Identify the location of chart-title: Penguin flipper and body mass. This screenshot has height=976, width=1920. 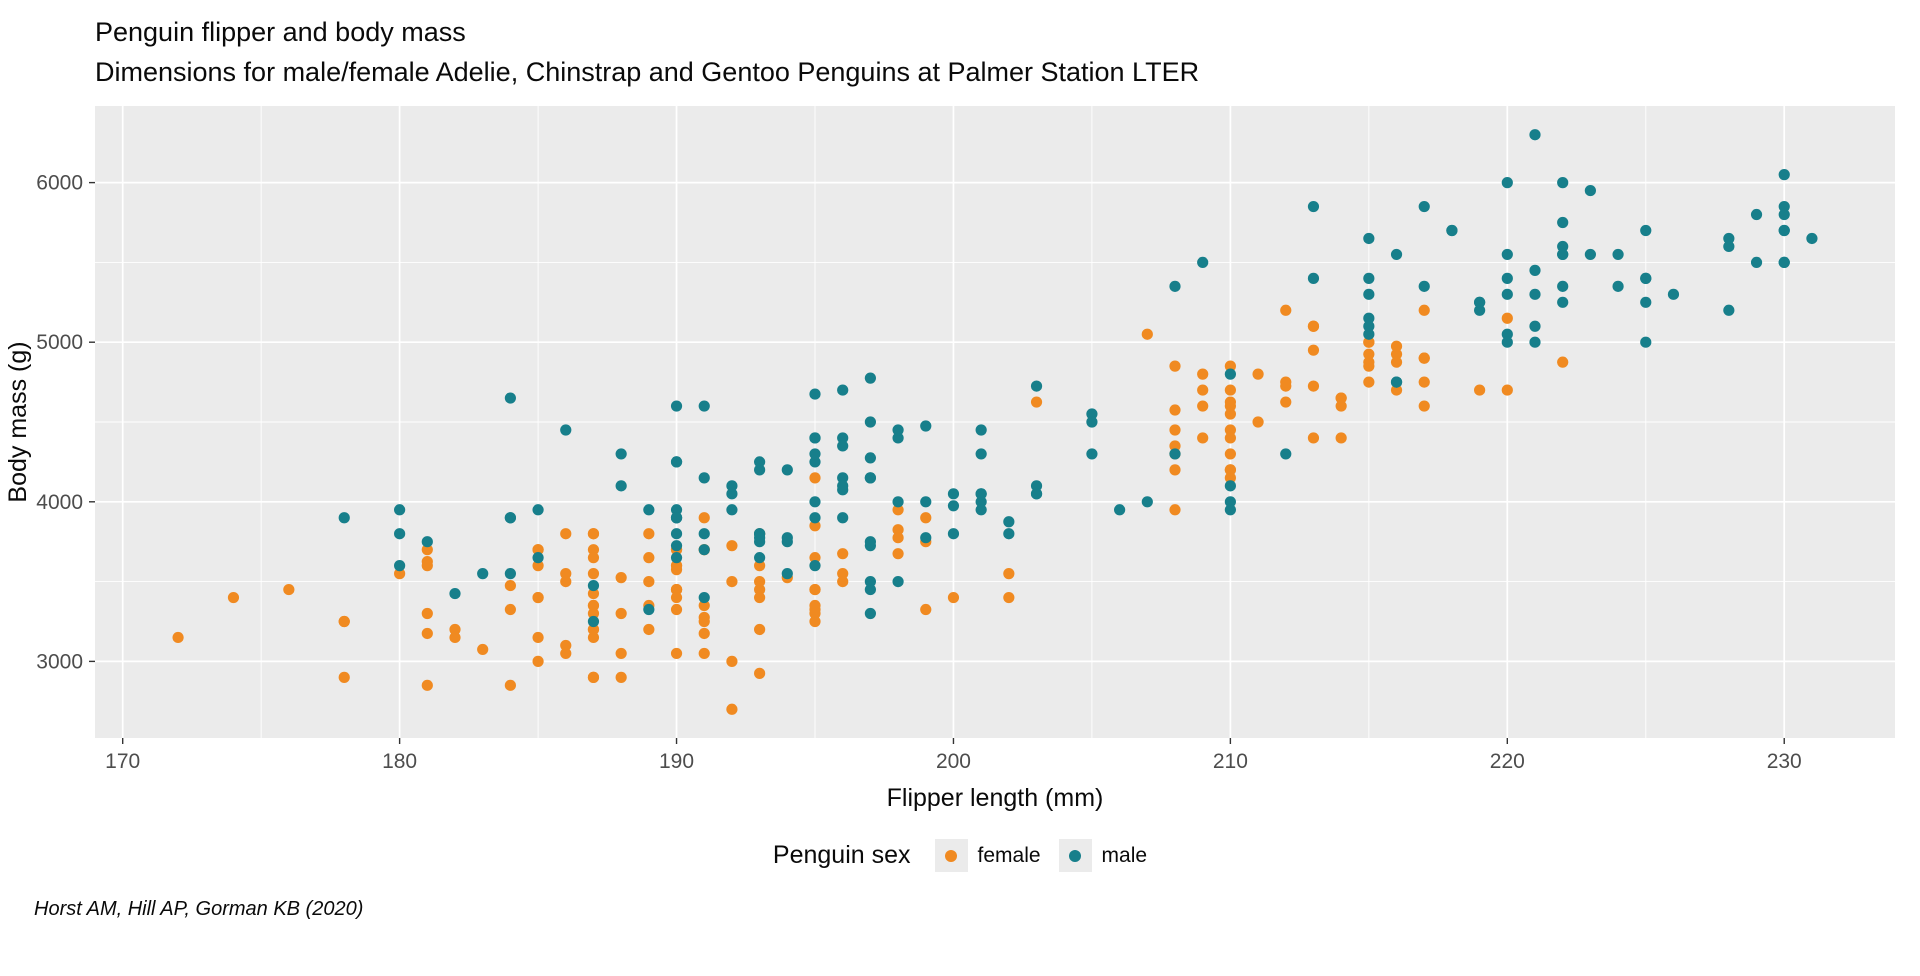
(280, 32).